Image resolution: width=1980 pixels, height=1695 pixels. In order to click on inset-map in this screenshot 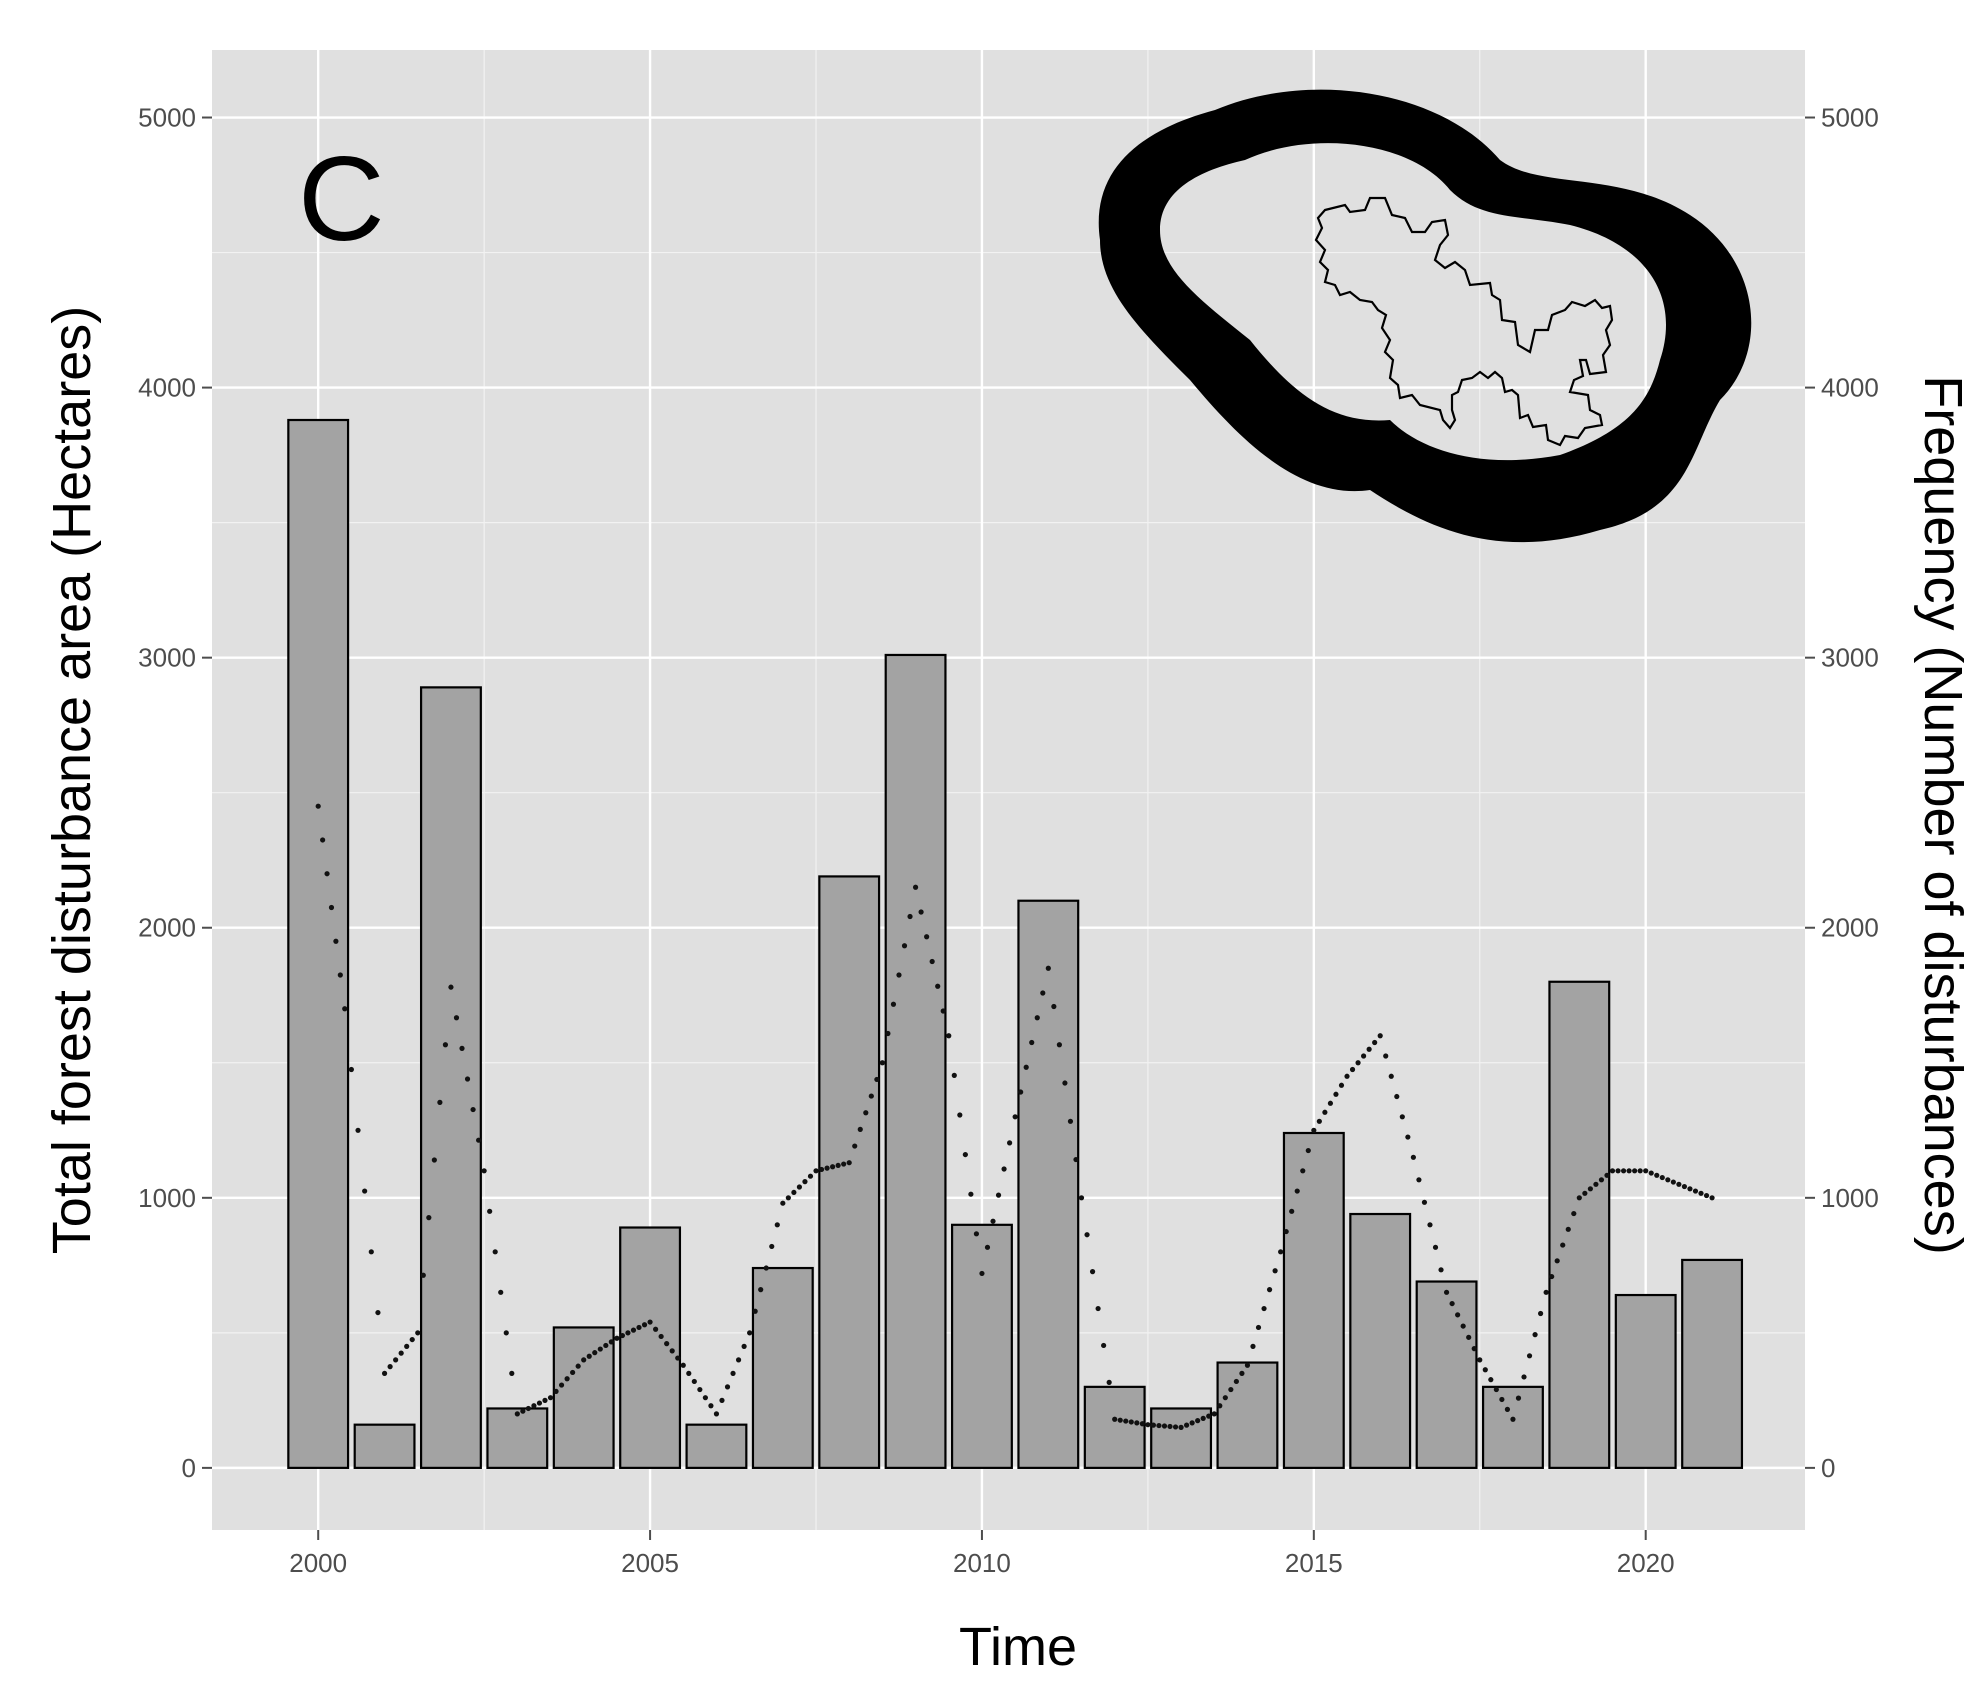, I will do `click(1425, 316)`.